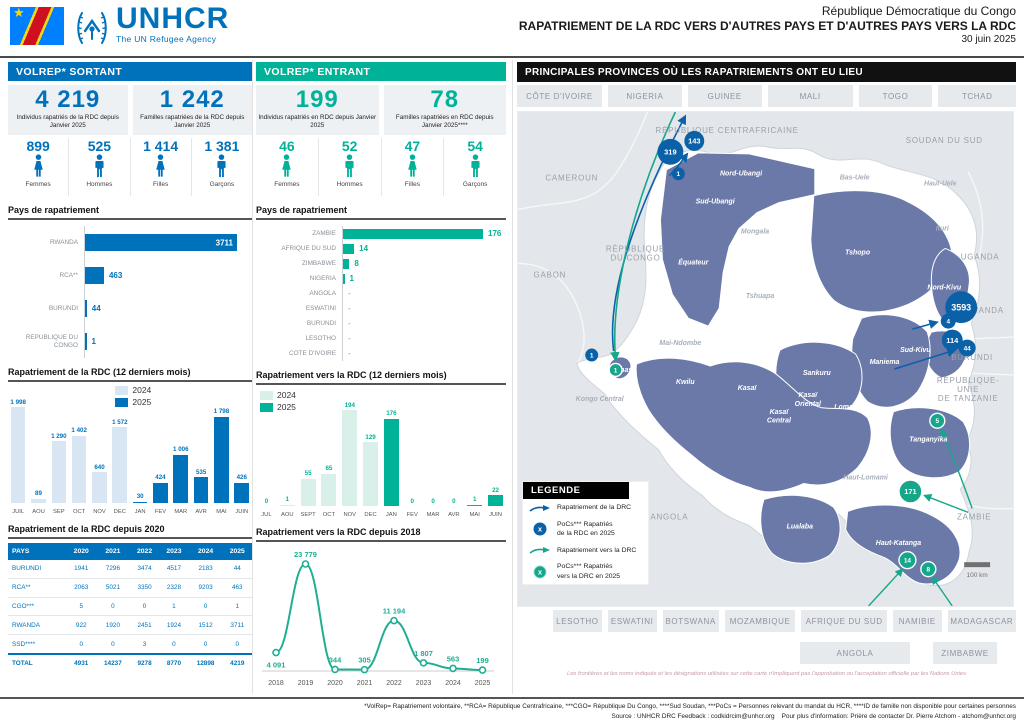 This screenshot has width=1024, height=724. Describe the element at coordinates (370, 515) in the screenshot. I see `column-month-label: DEC` at that location.